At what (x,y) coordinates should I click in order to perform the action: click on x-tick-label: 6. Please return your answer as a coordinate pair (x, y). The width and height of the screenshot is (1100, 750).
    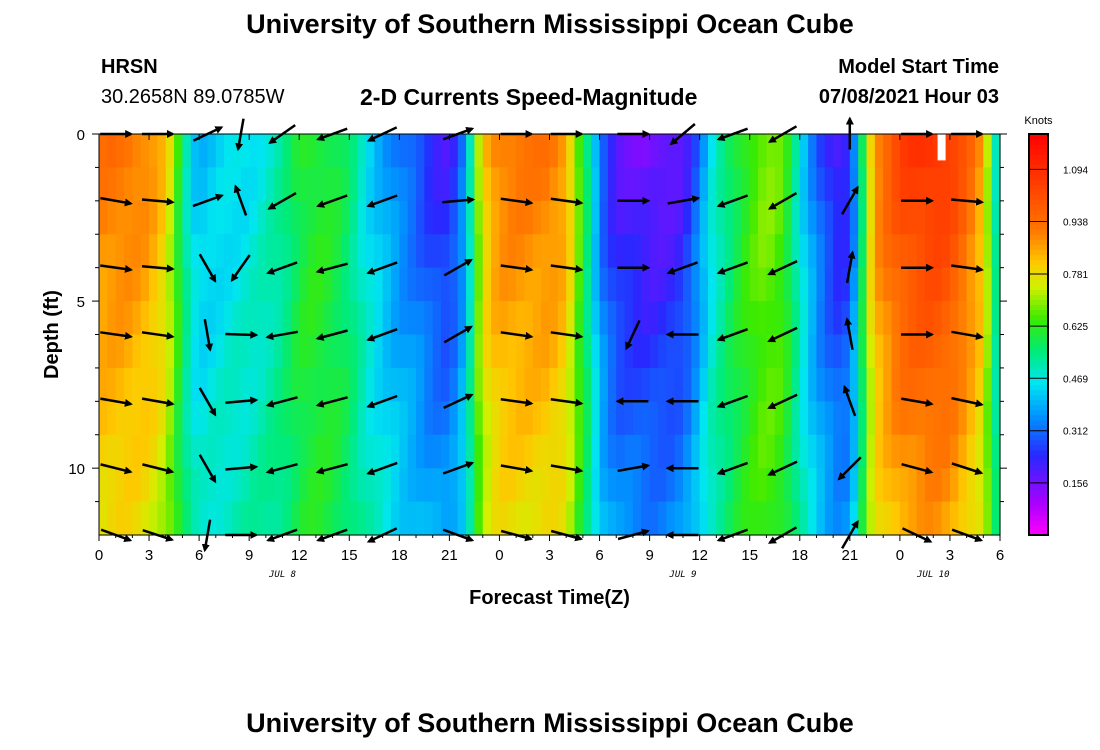
    Looking at the image, I should click on (1000, 555).